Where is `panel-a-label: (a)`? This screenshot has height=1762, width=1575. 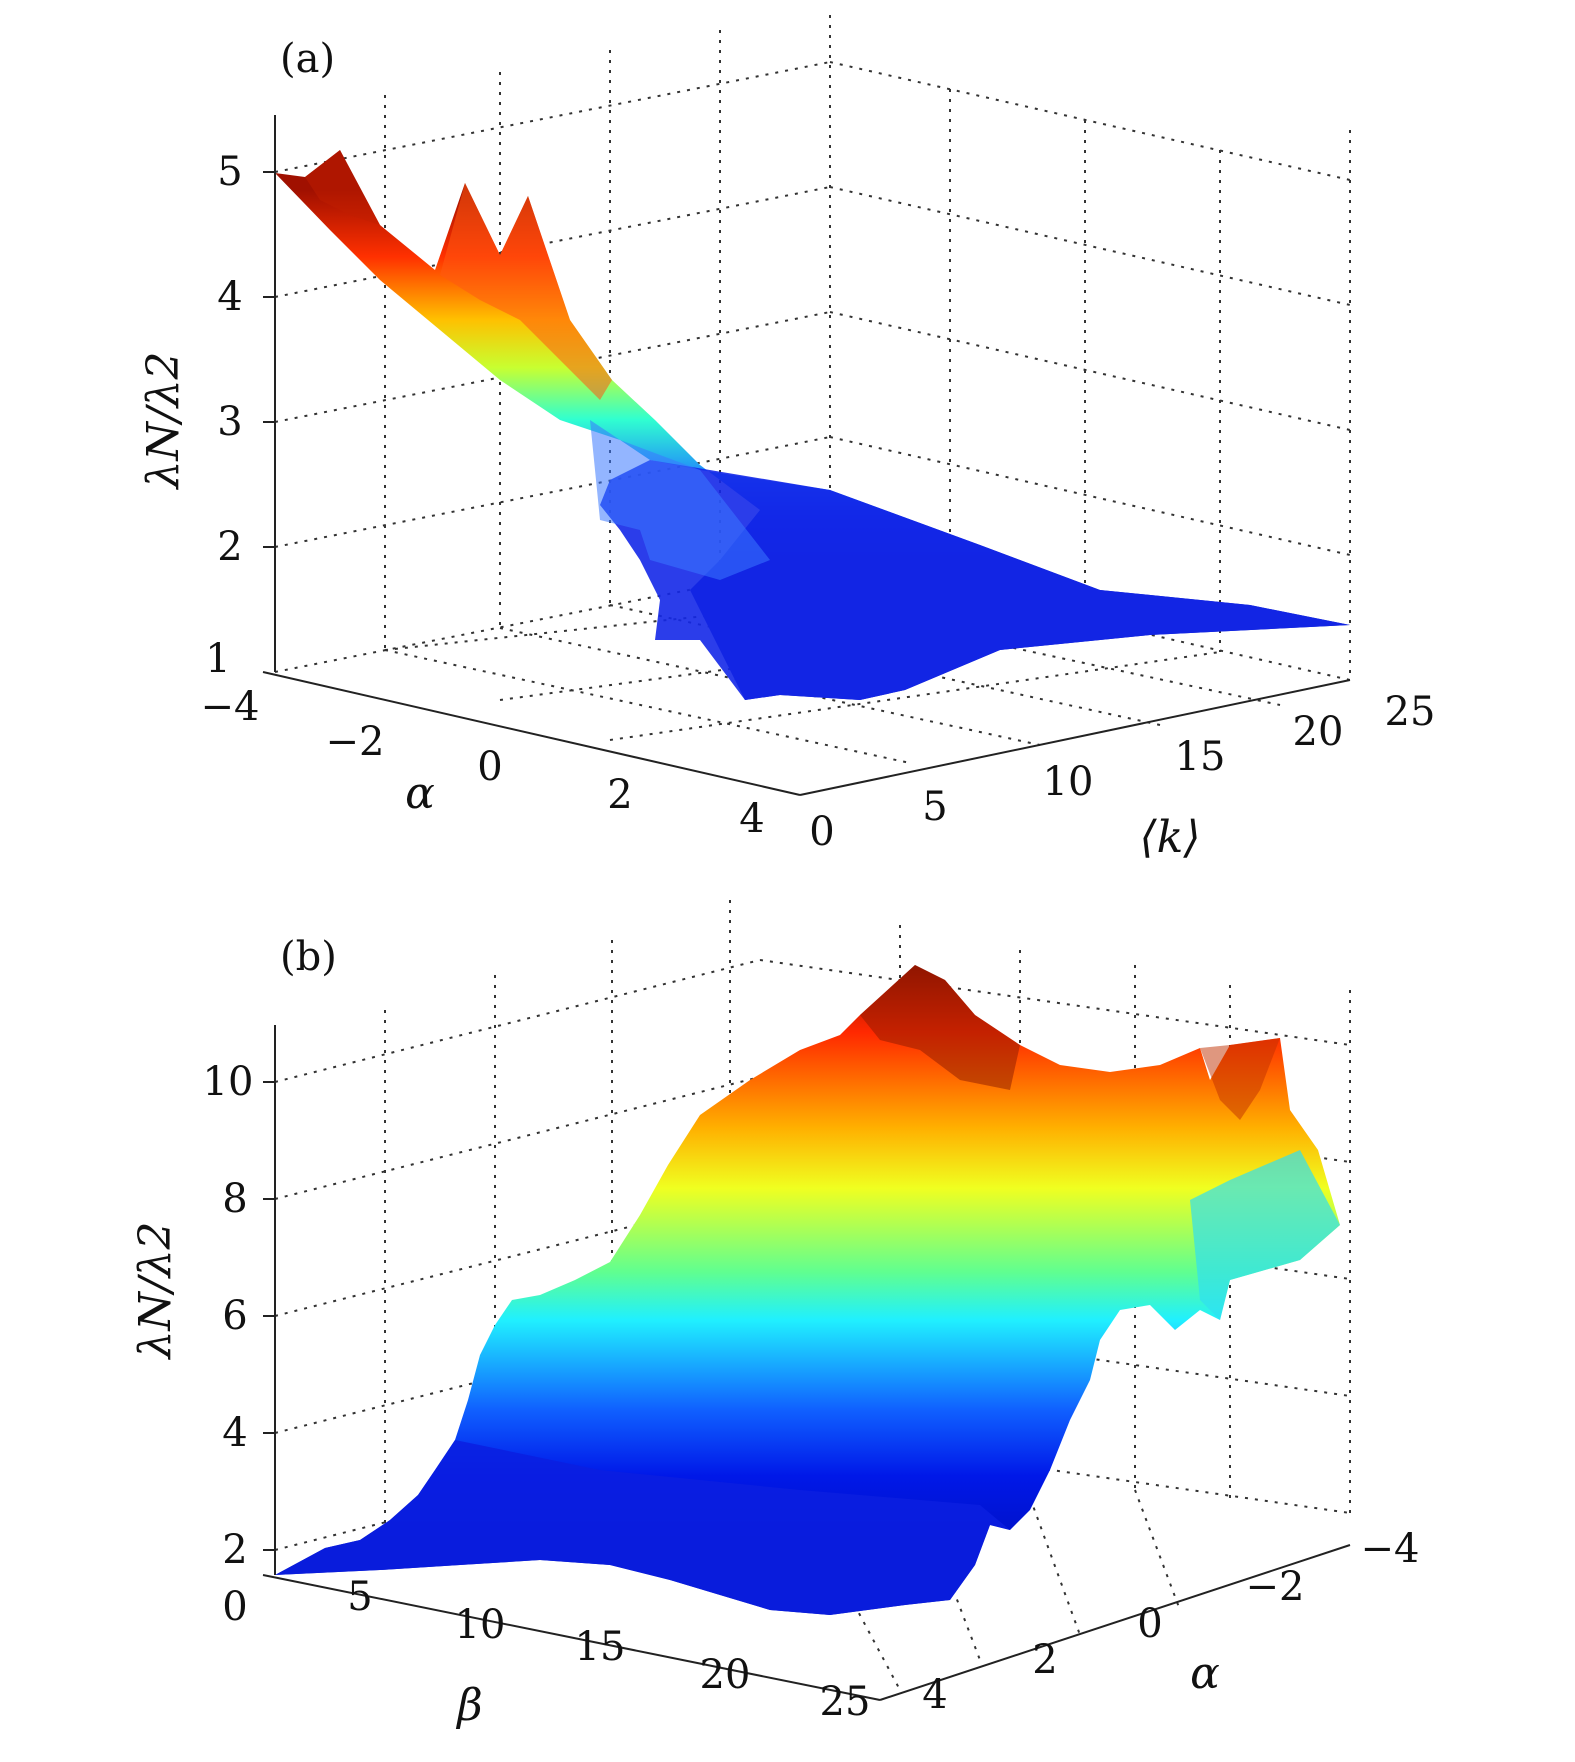 panel-a-label: (a) is located at coordinates (307, 59).